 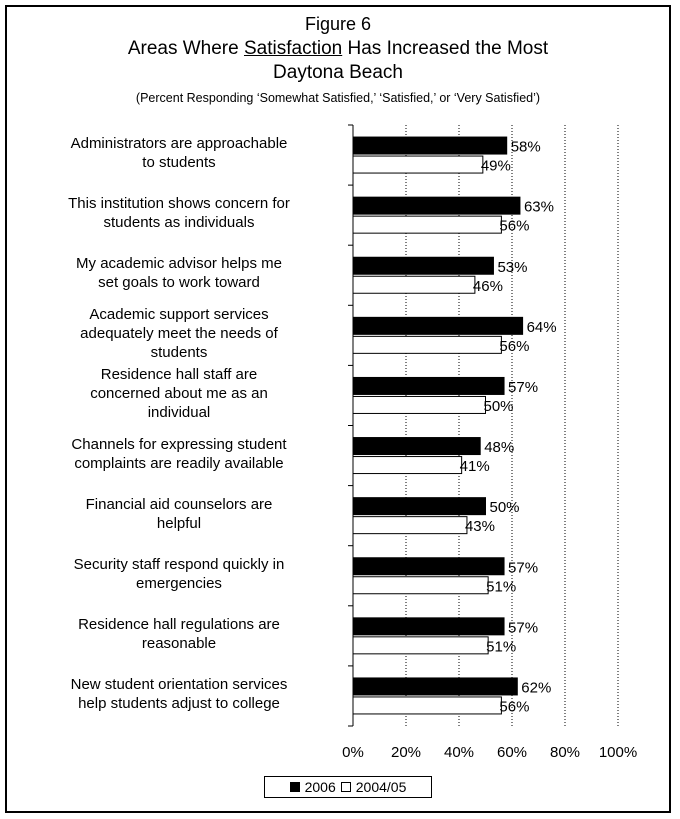 I want to click on category-label: Financial aid counselors are helpful, so click(x=179, y=513).